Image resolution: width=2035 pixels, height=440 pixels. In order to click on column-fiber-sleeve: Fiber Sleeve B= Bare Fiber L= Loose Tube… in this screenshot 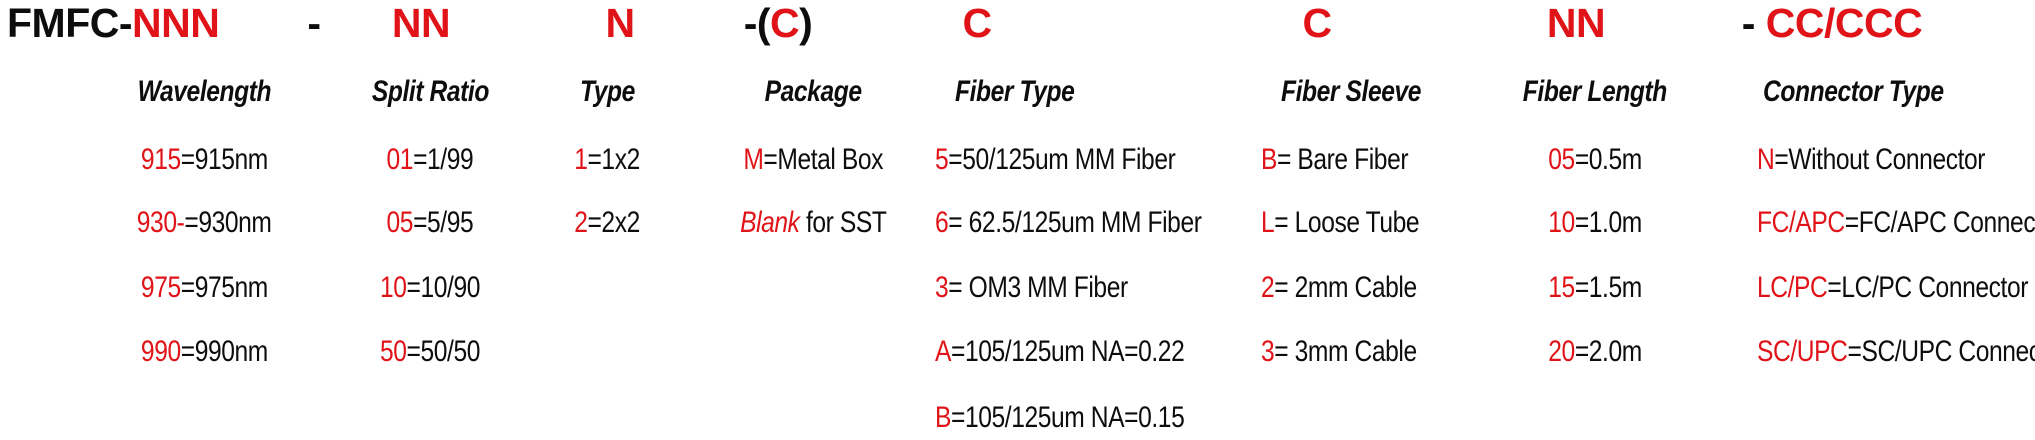, I will do `click(1356, 220)`.